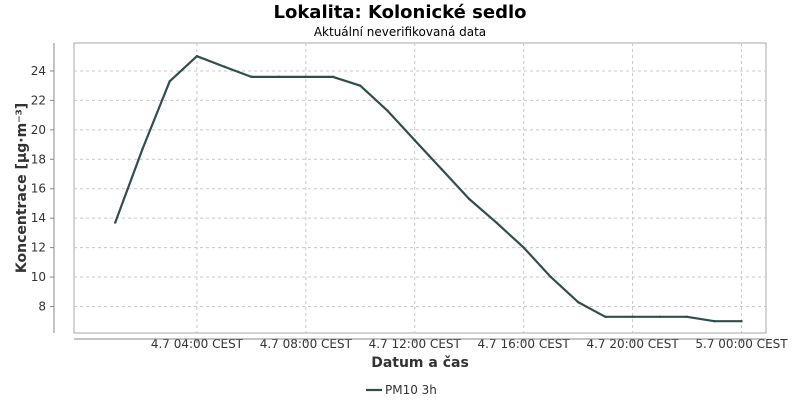 This screenshot has width=800, height=400. What do you see at coordinates (306, 344) in the screenshot?
I see `x-tick-label: 4.7 08:00 CEST` at bounding box center [306, 344].